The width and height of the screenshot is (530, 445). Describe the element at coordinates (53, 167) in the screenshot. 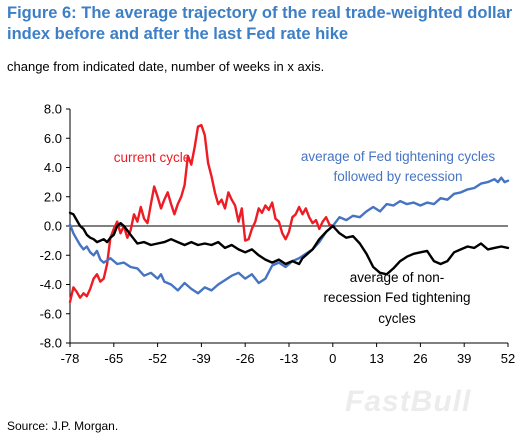

I see `y-tick-label: 4.0` at that location.